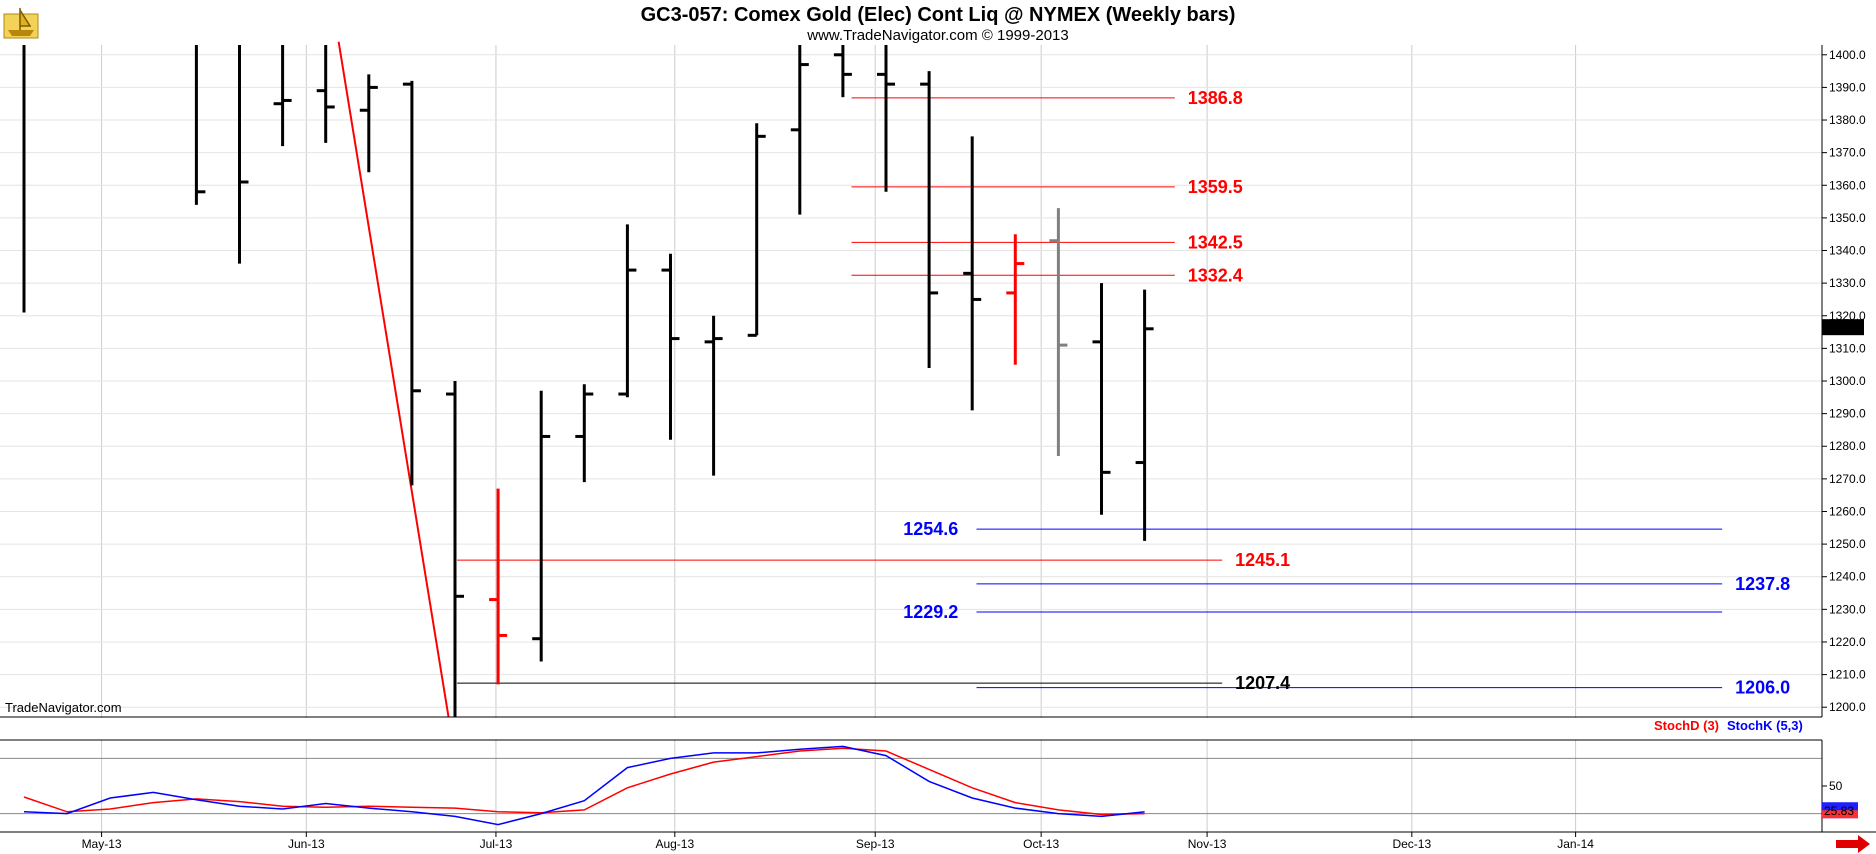 The width and height of the screenshot is (1876, 854). I want to click on price-tick-label: 1250.0, so click(1847, 544).